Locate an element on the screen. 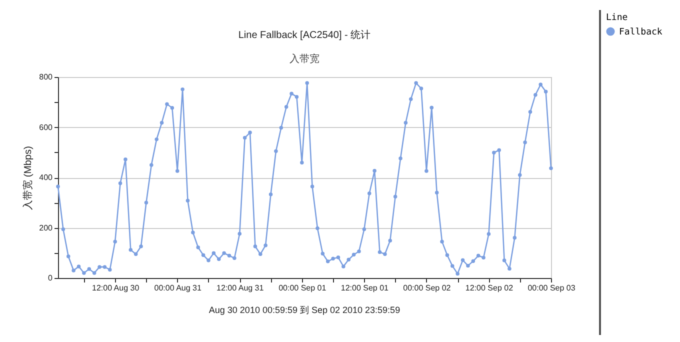 The width and height of the screenshot is (680, 342). x-tick-label: 12:00 Aug 31 is located at coordinates (240, 288).